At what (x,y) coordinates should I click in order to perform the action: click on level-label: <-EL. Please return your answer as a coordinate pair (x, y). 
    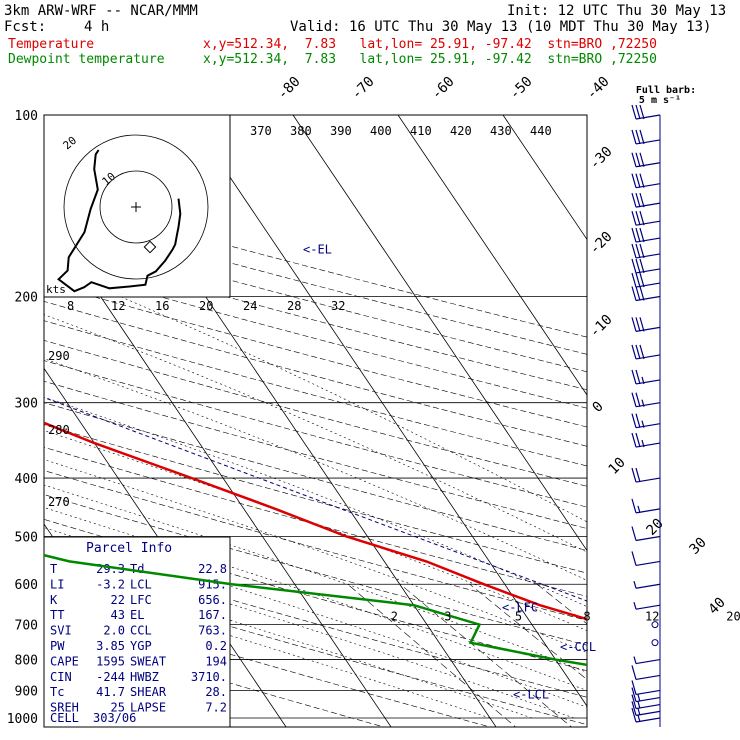
    Looking at the image, I should click on (317, 249).